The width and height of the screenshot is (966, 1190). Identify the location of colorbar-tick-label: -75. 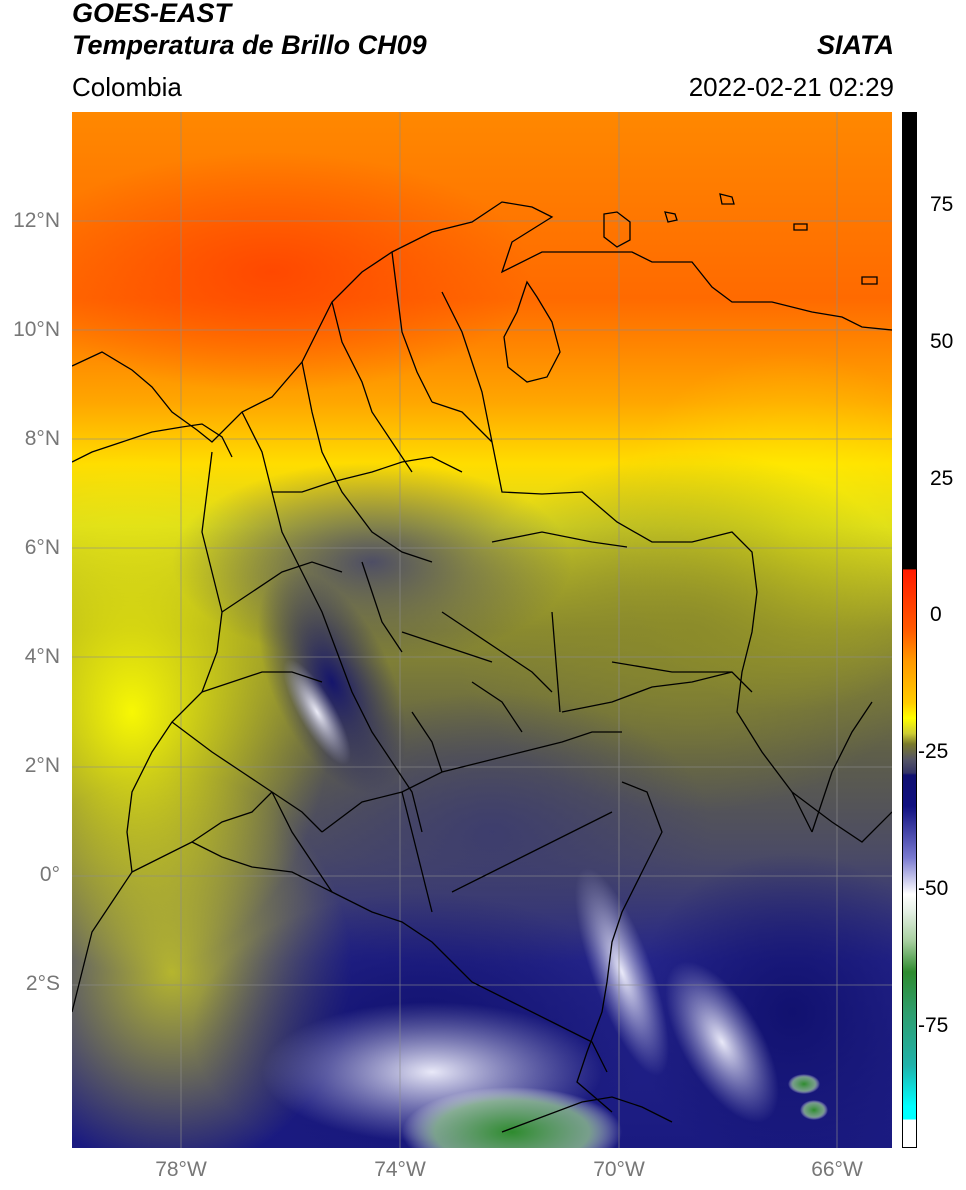
(933, 1025).